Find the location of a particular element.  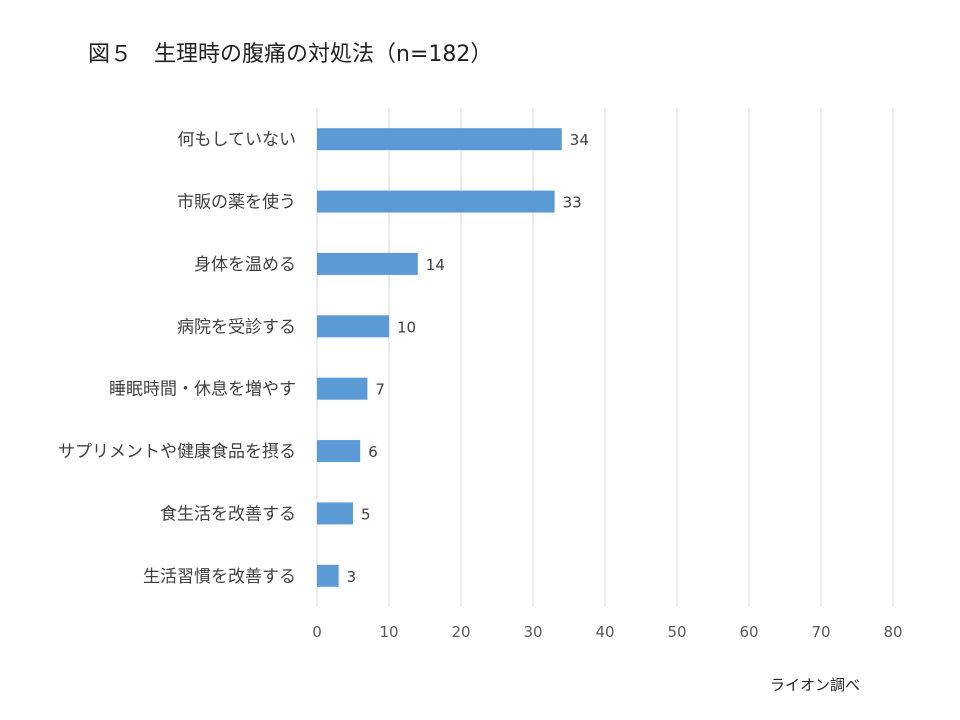

category-label: 睡眠時間・休息を増やす is located at coordinates (202, 390).